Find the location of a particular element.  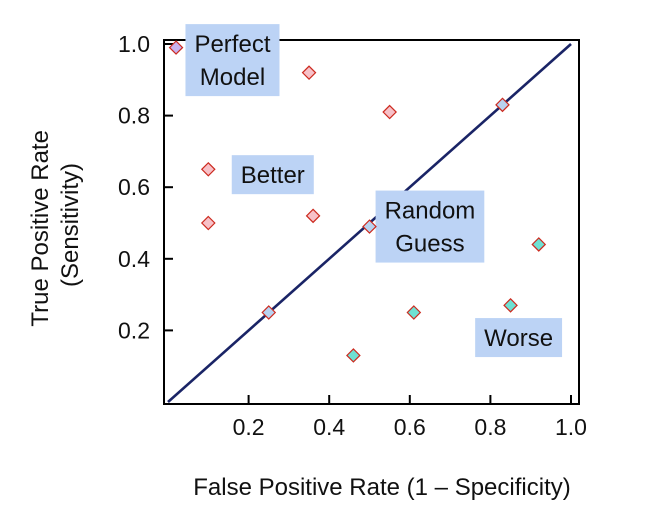

y-tick-label: 0.2 is located at coordinates (134, 330).